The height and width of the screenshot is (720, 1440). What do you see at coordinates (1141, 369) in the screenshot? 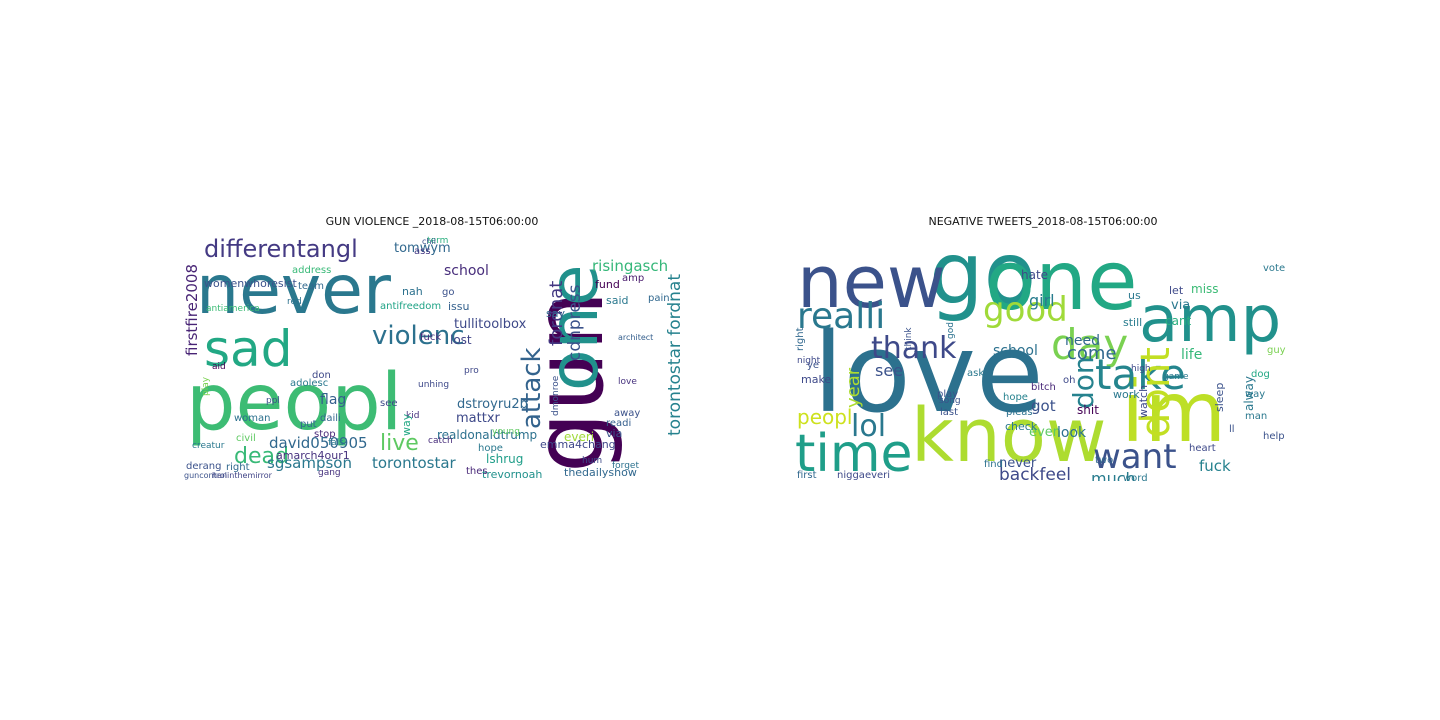
I see `word-cloud-word: high` at bounding box center [1141, 369].